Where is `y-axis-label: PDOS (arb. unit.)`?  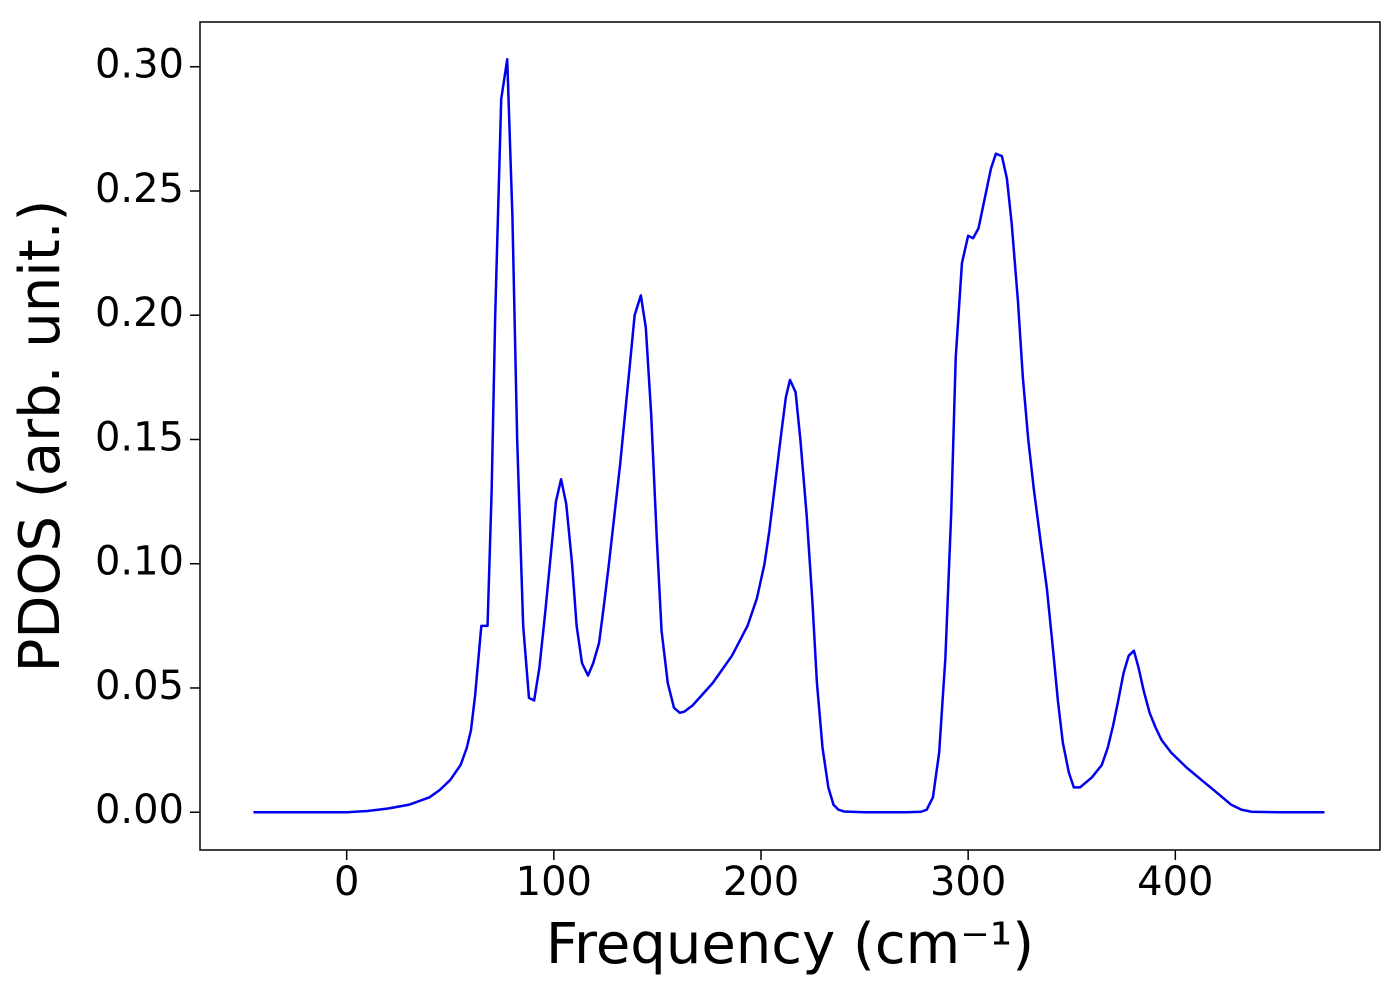
y-axis-label: PDOS (arb. unit.) is located at coordinates (40, 436).